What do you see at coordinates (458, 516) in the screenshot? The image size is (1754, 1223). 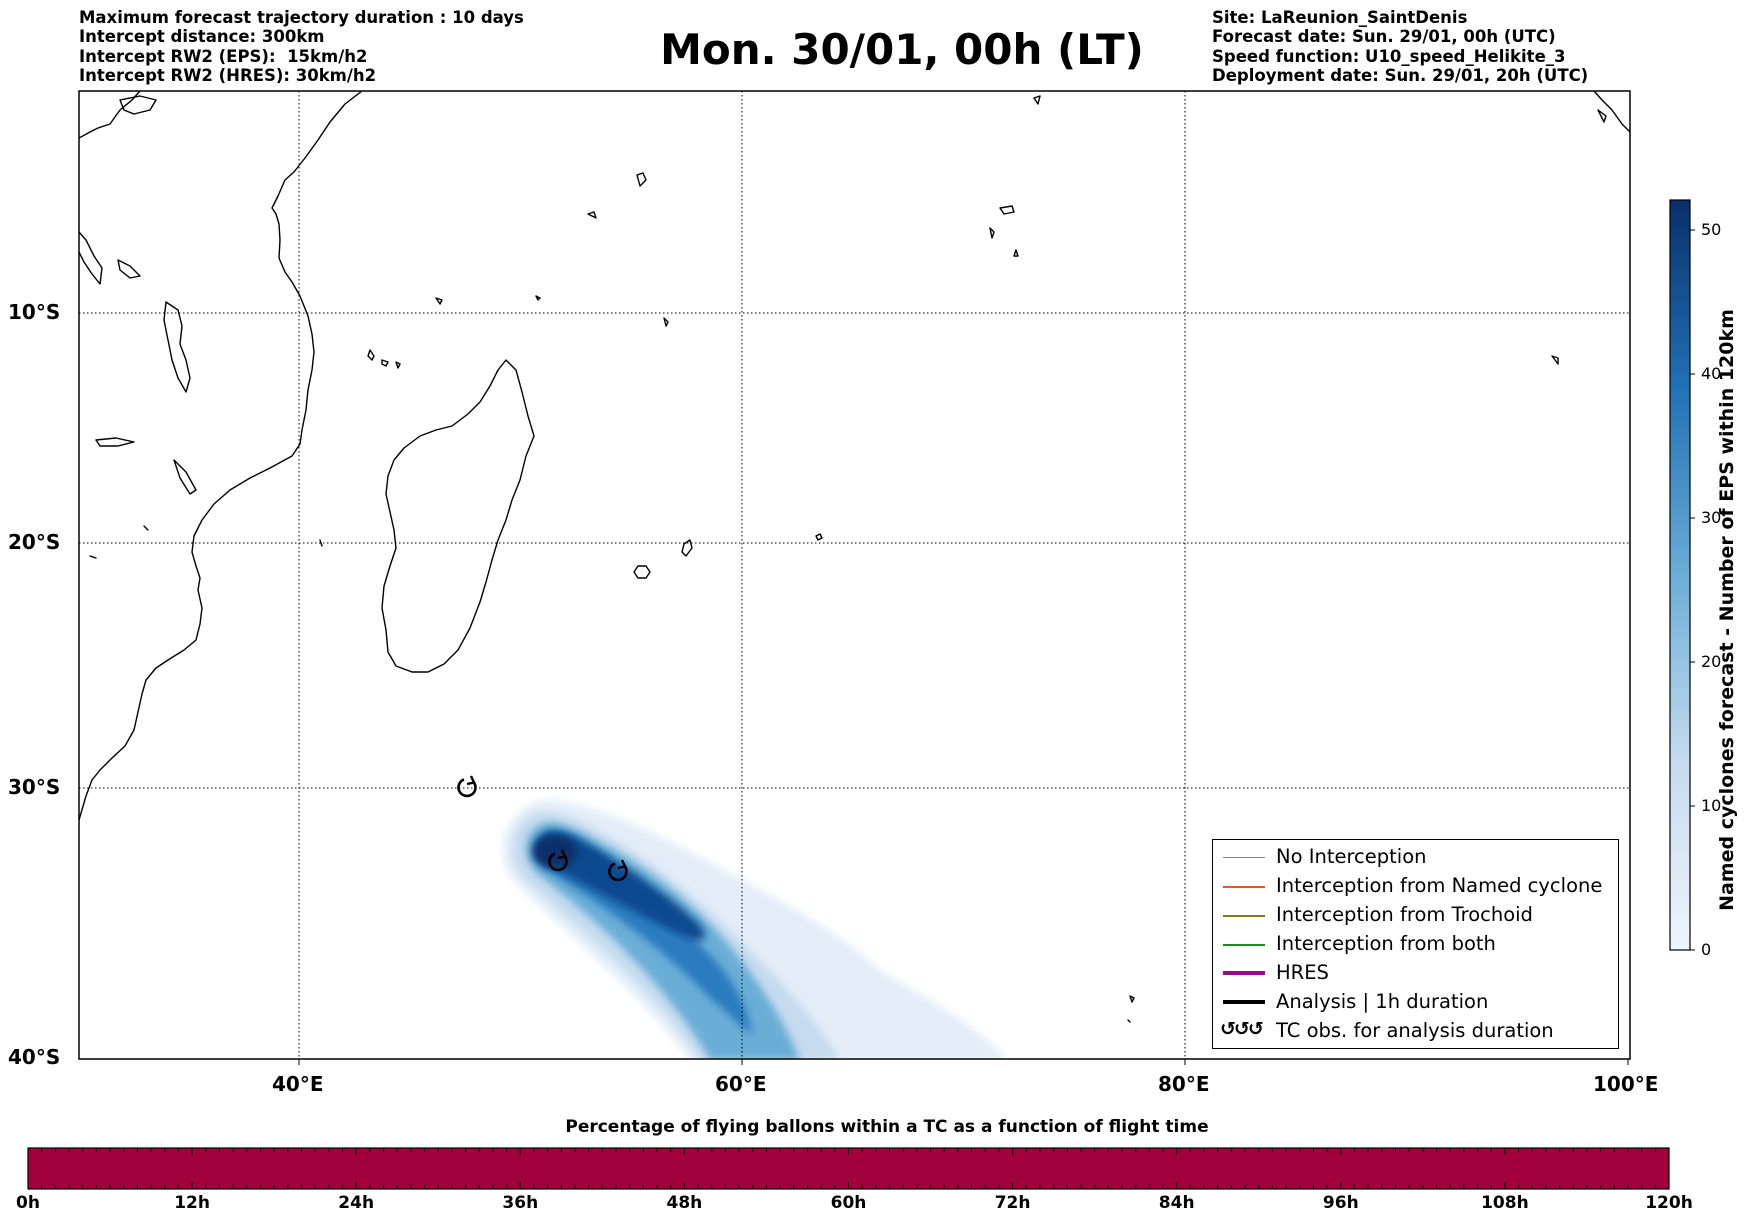 I see `madagascar-coast` at bounding box center [458, 516].